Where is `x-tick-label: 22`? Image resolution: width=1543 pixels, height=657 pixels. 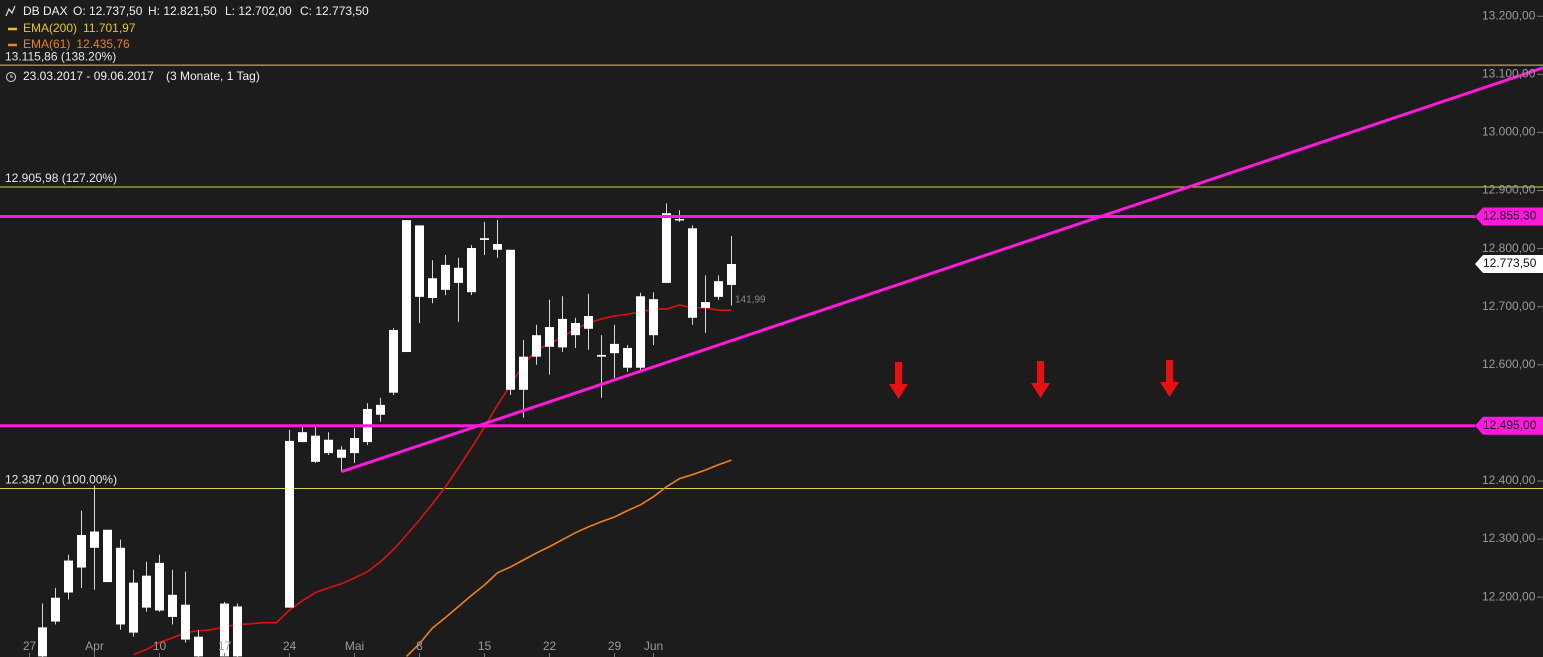
x-tick-label: 22 is located at coordinates (550, 646).